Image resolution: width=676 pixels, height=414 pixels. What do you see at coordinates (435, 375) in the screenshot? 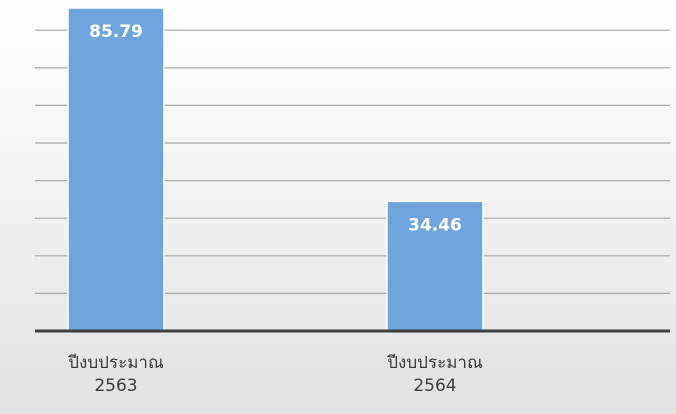
I see `category-label-2564: ปีงบประมาณ 2564` at bounding box center [435, 375].